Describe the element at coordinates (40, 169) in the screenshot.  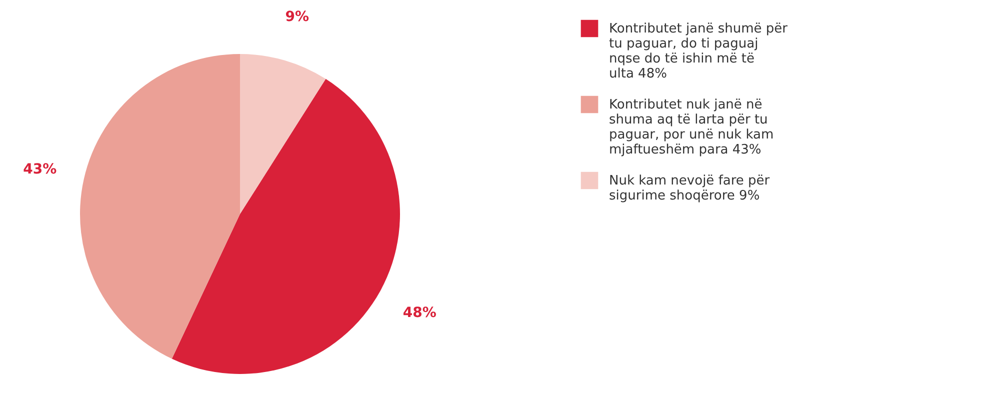
I see `data-label: 43%` at that location.